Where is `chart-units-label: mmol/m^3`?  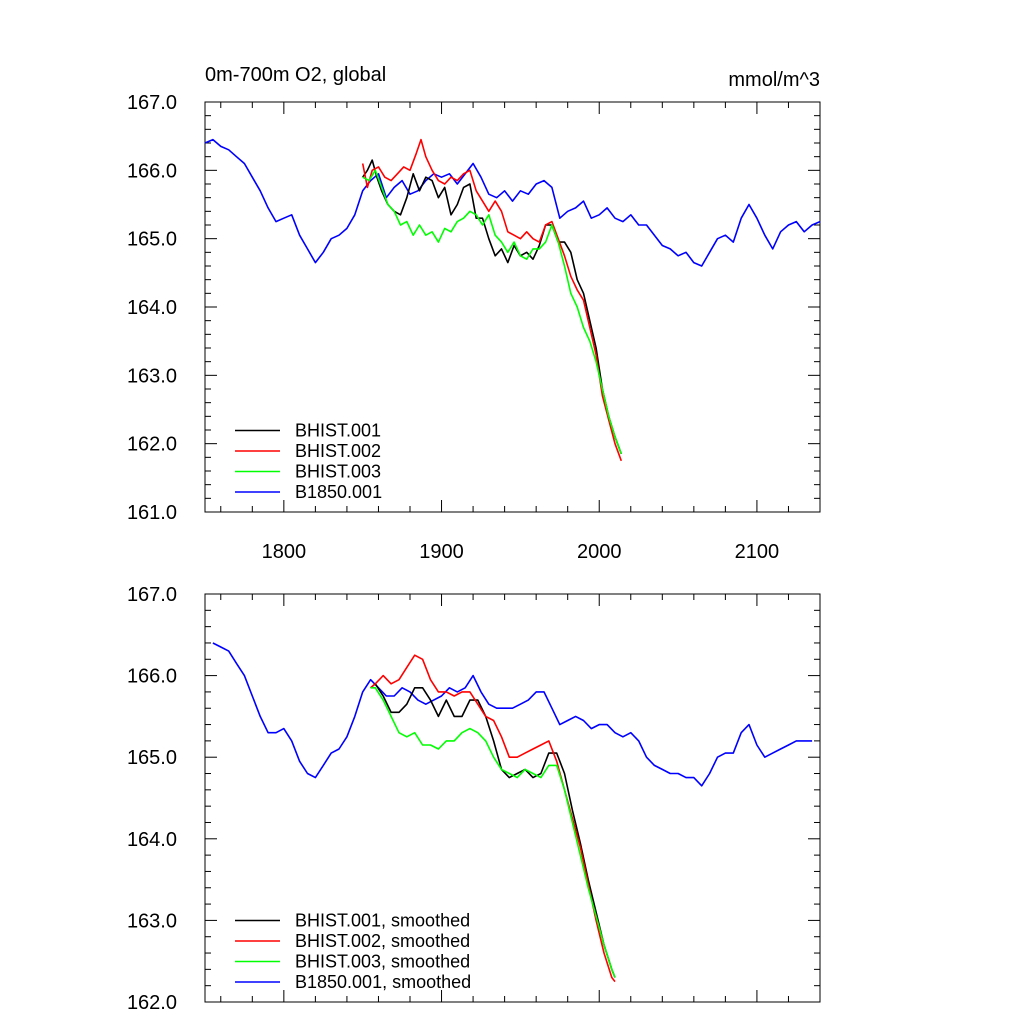 chart-units-label: mmol/m^3 is located at coordinates (774, 80).